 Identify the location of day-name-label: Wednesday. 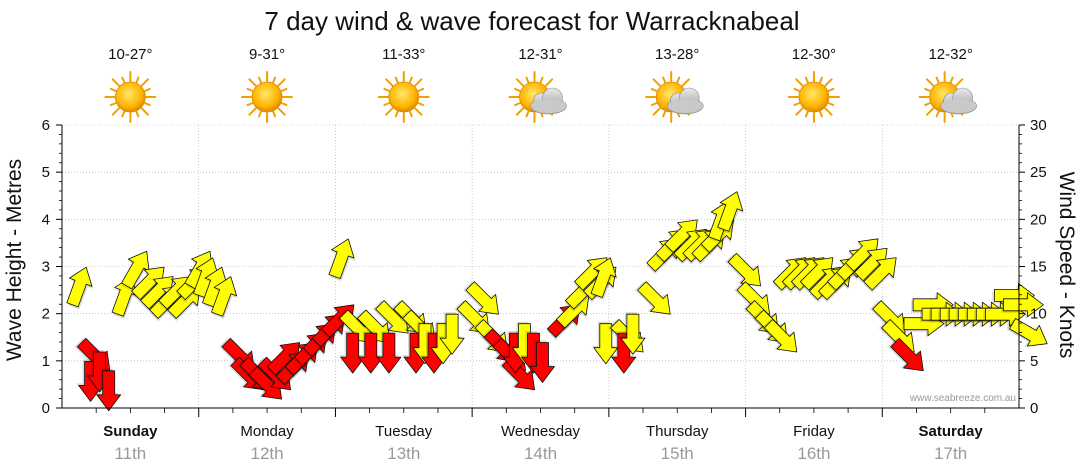
(540, 431).